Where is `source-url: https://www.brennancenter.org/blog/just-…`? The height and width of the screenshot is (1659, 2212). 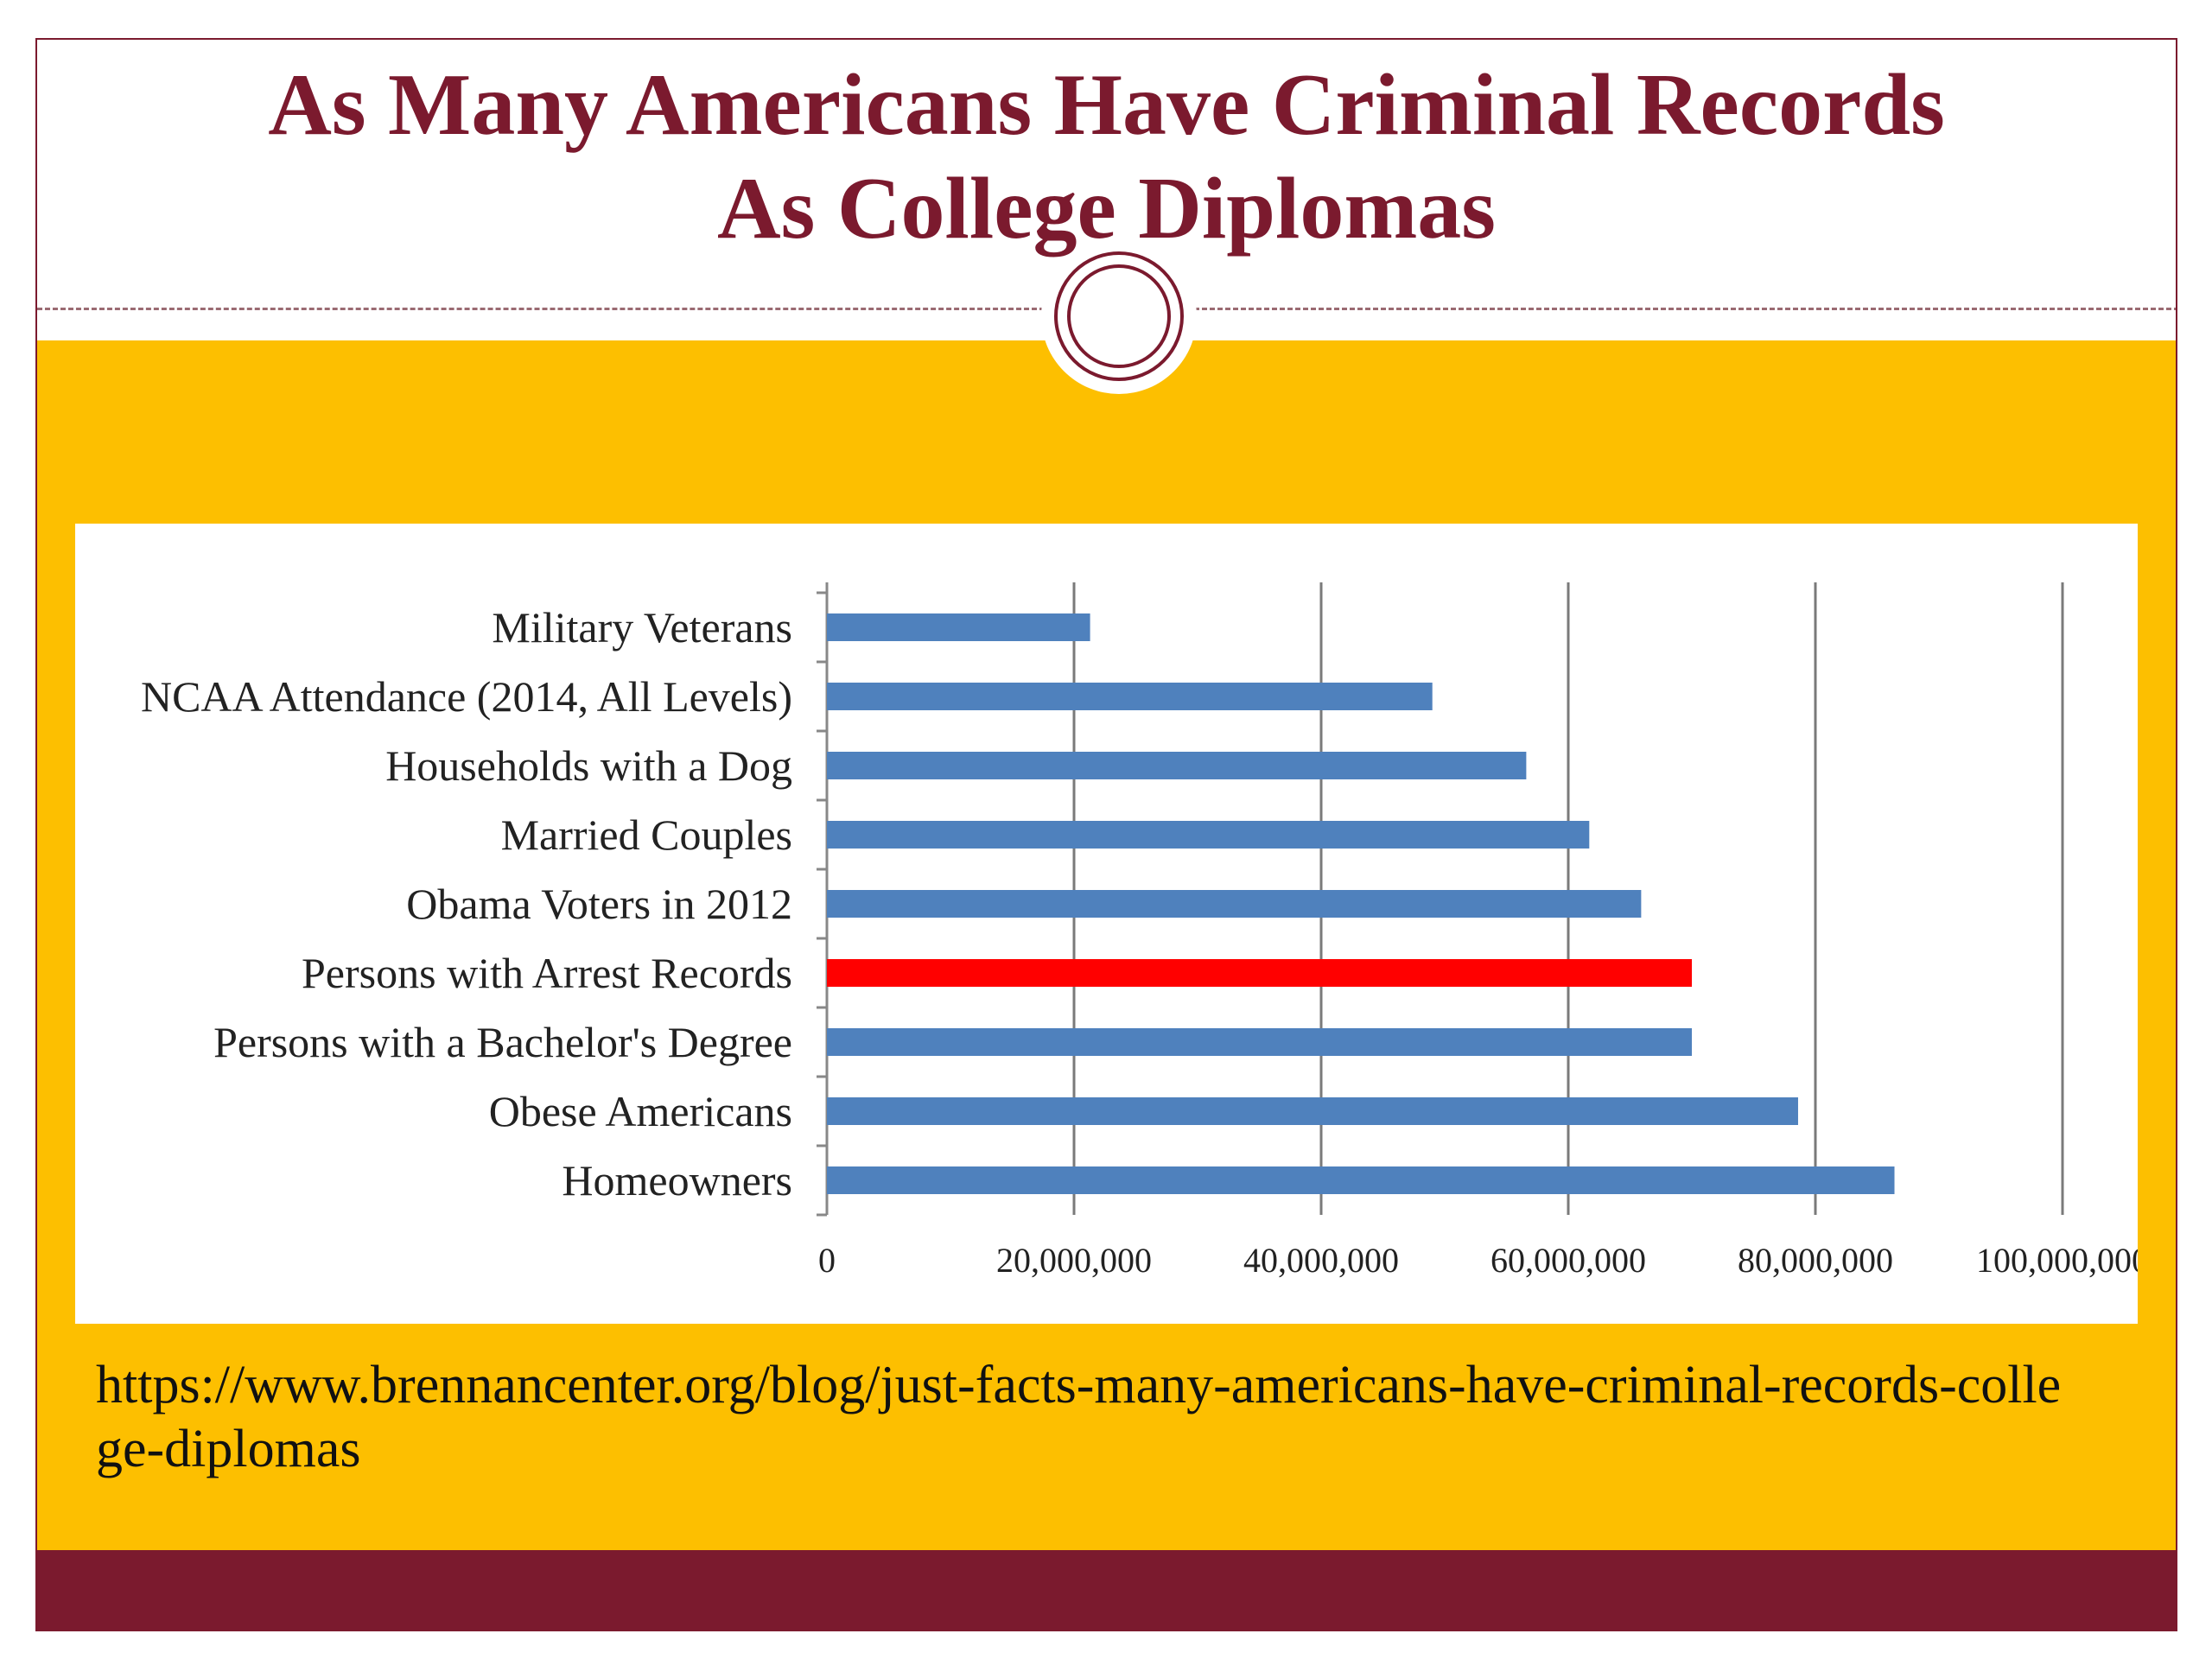
source-url: https://www.brennancenter.org/blog/just-… is located at coordinates (1079, 1417).